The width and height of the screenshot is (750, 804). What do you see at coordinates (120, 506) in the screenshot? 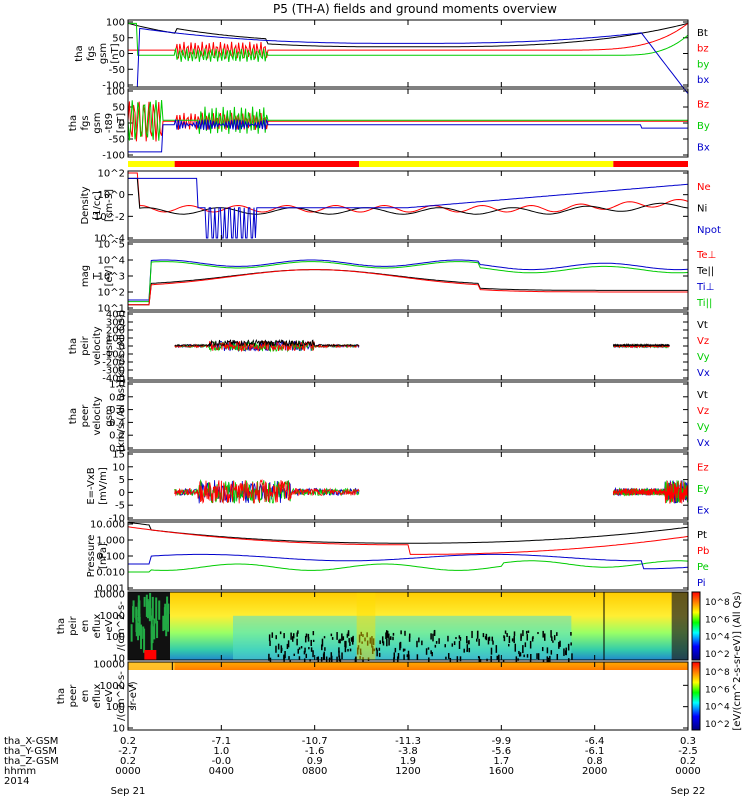
I see `ytick-label: -5` at bounding box center [120, 506].